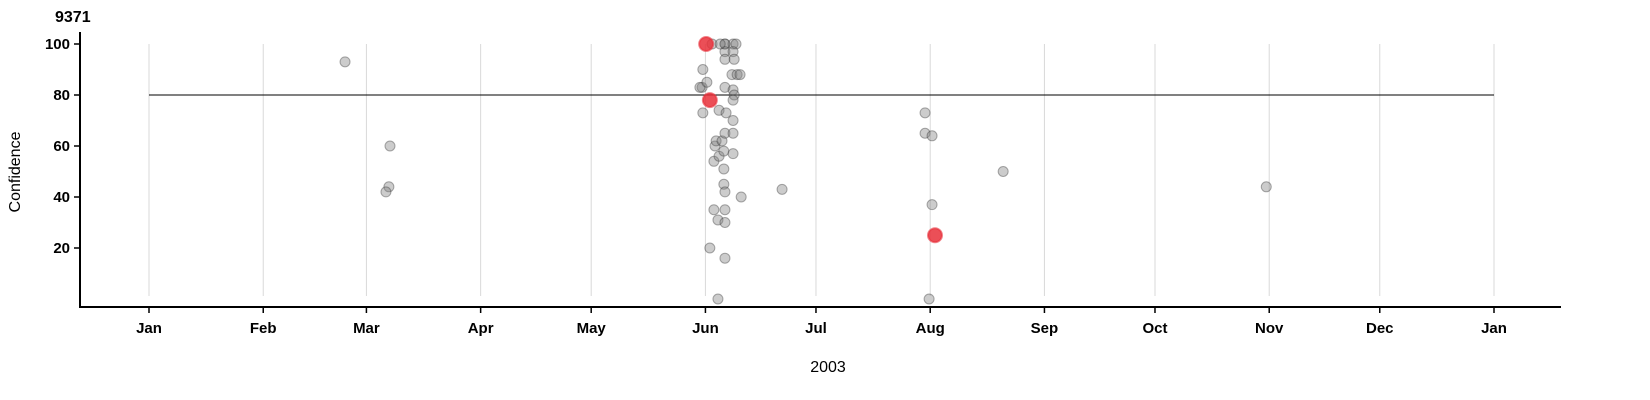 Image resolution: width=1650 pixels, height=400 pixels. Describe the element at coordinates (61, 146) in the screenshot. I see `y-tick-label: 60` at that location.